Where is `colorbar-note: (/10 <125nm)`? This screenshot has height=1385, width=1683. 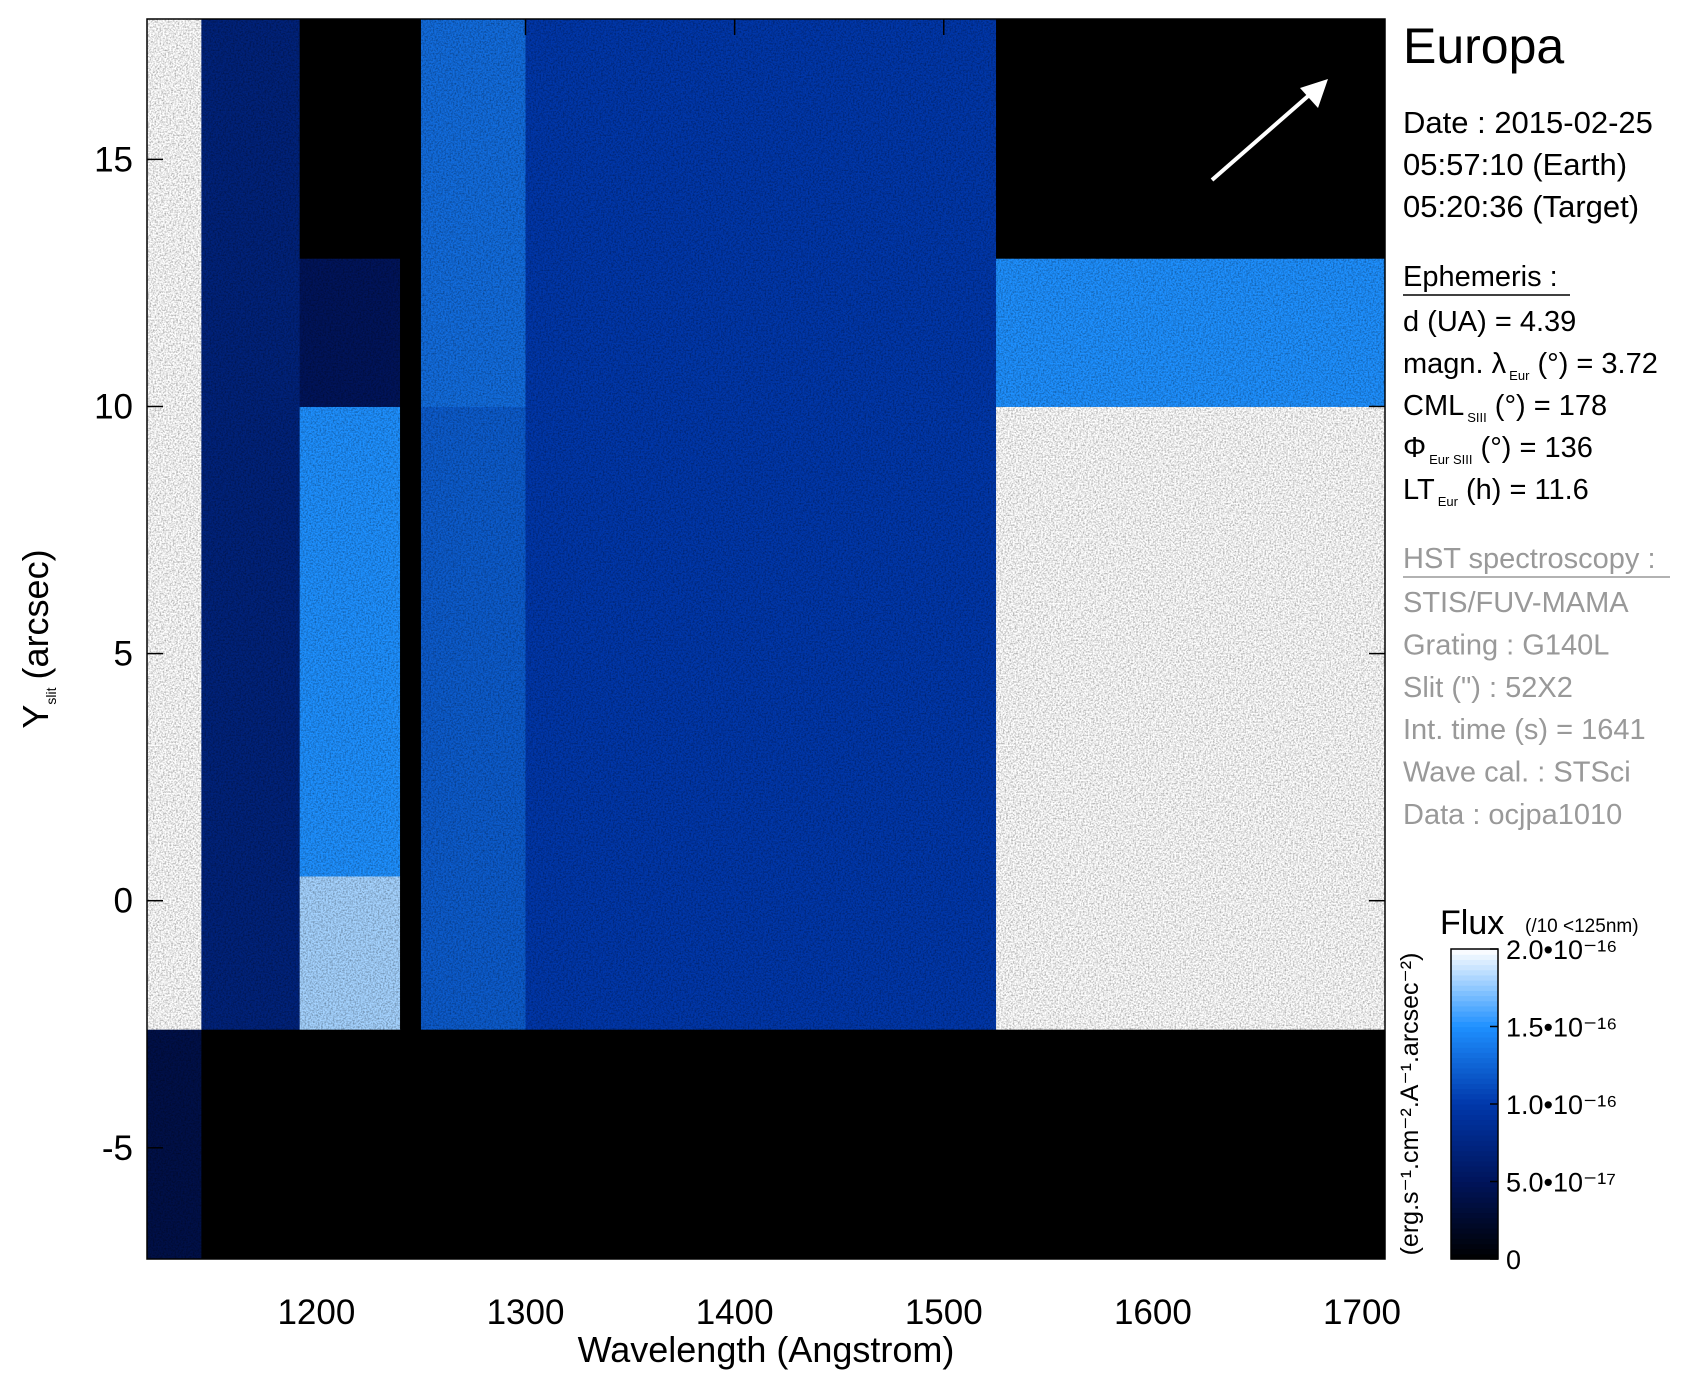 colorbar-note: (/10 <125nm) is located at coordinates (1582, 926).